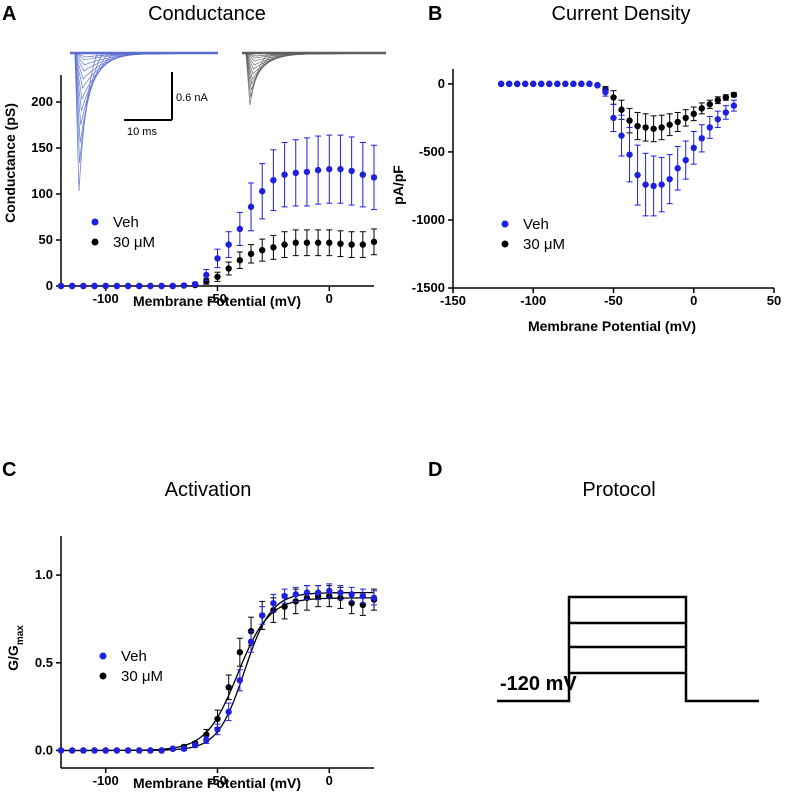 This screenshot has width=785, height=797. I want to click on y-tick-label: -1000, so click(428, 219).